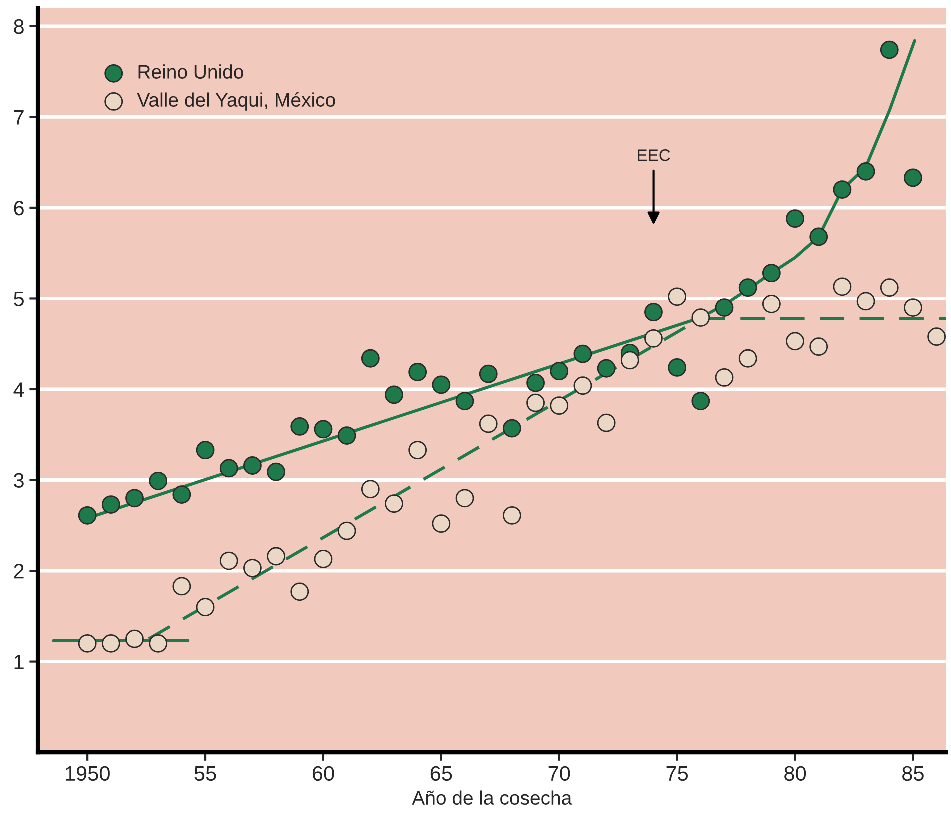 This screenshot has height=827, width=951. What do you see at coordinates (19, 299) in the screenshot?
I see `y-tick-label: 5` at bounding box center [19, 299].